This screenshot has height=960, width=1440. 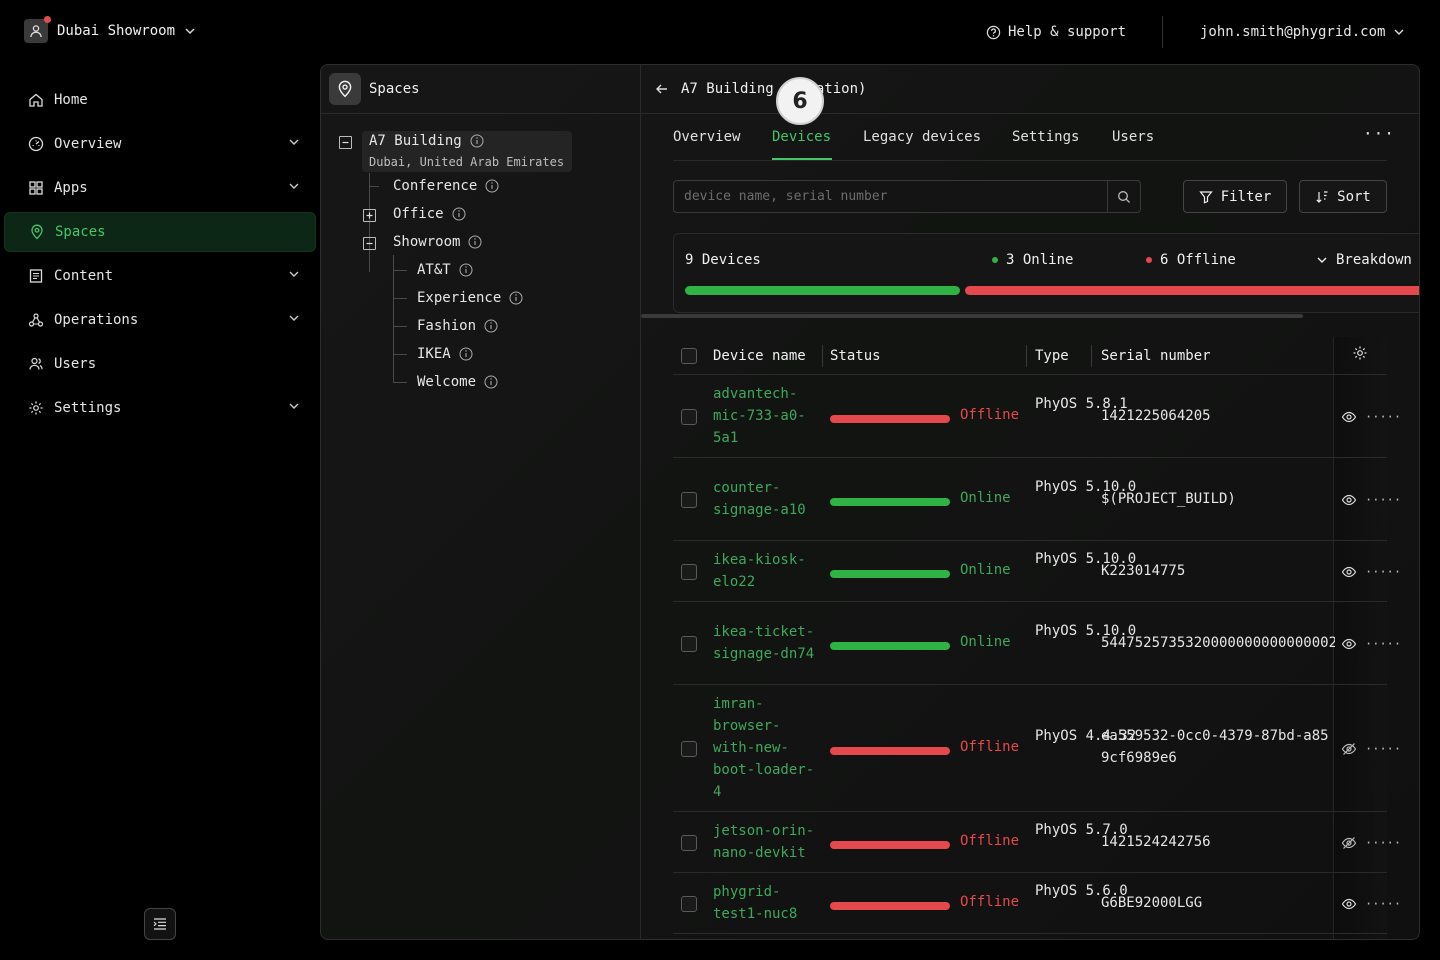 I want to click on user-menu: john.smith@phygrid.com, so click(x=1302, y=32).